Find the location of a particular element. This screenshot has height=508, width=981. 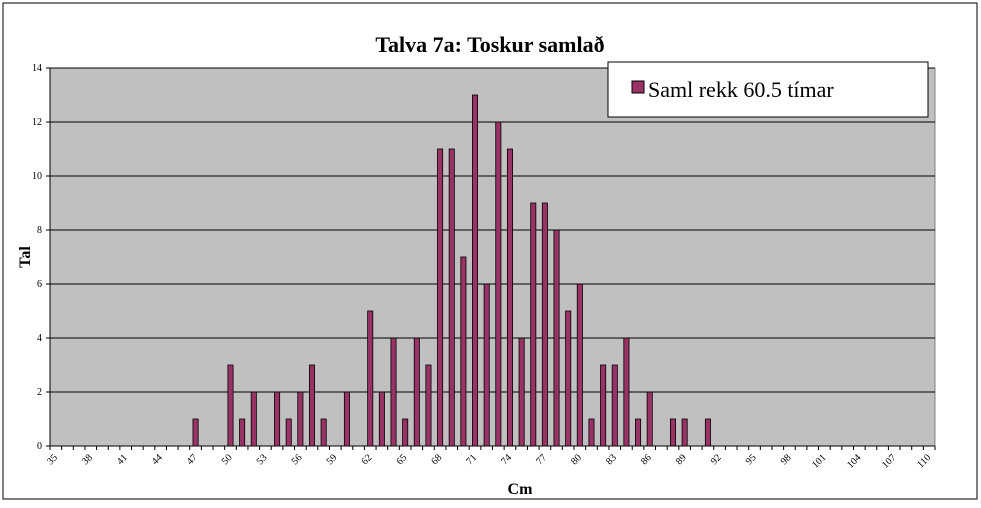

y-tick-label: 6 is located at coordinates (39, 284).